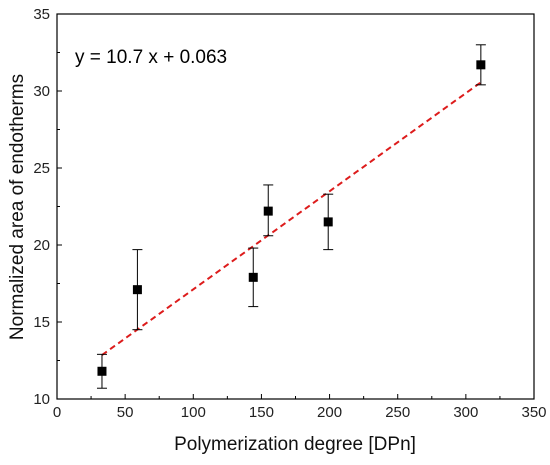 The image size is (550, 465). I want to click on y-axis-title: Normalized area of endotherms, so click(17, 207).